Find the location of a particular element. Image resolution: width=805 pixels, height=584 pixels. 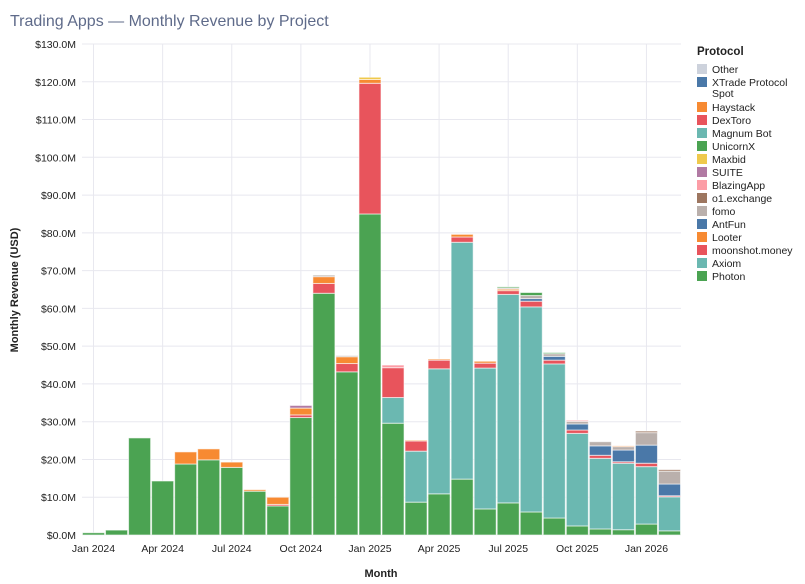

legend-item-label: AntFun is located at coordinates (729, 225).